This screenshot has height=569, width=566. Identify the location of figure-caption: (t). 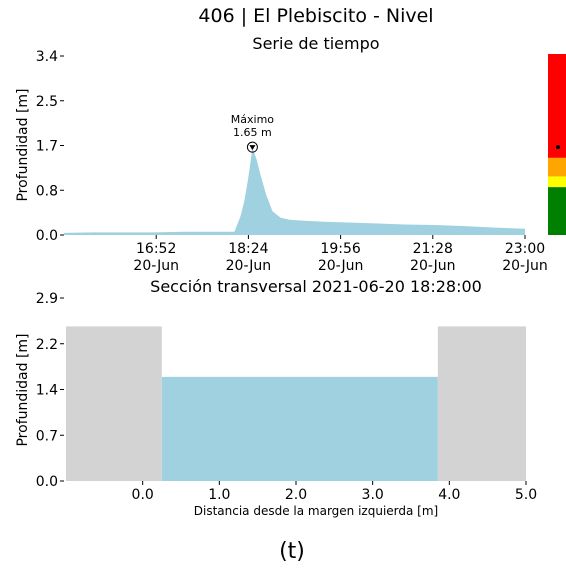
(292, 551).